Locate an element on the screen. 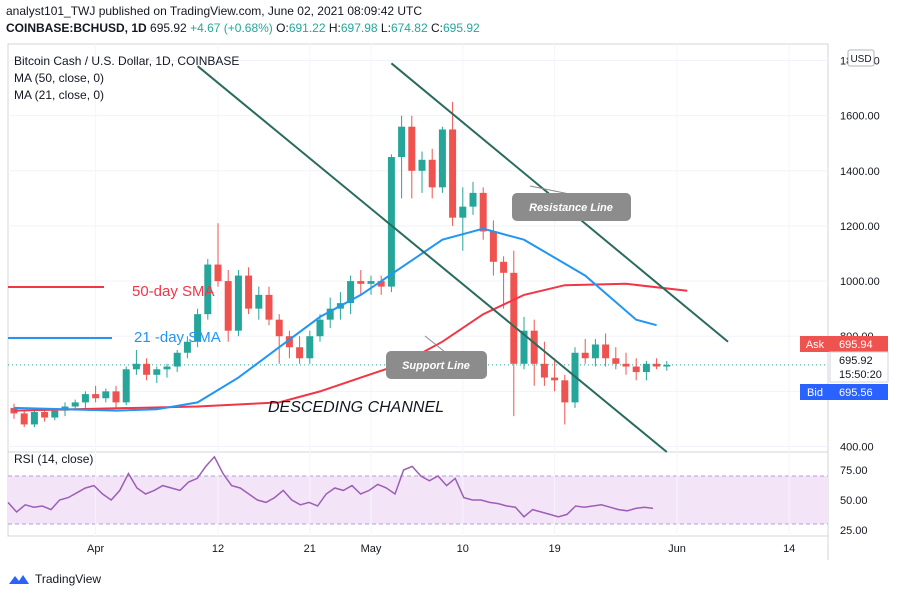 Image resolution: width=900 pixels, height=599 pixels. tradingview-logo-icon is located at coordinates (19, 579).